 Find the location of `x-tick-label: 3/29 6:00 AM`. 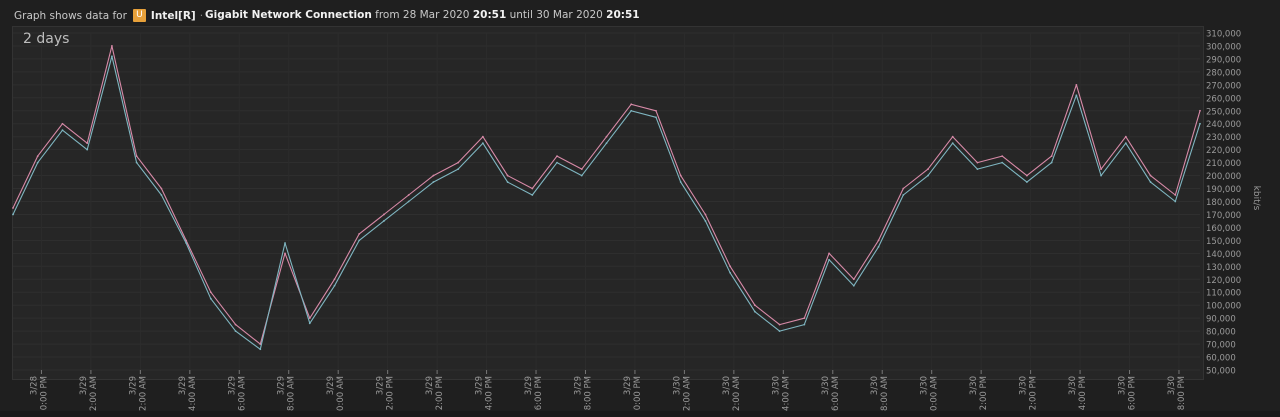

x-tick-label: 3/29 6:00 AM is located at coordinates (237, 393).